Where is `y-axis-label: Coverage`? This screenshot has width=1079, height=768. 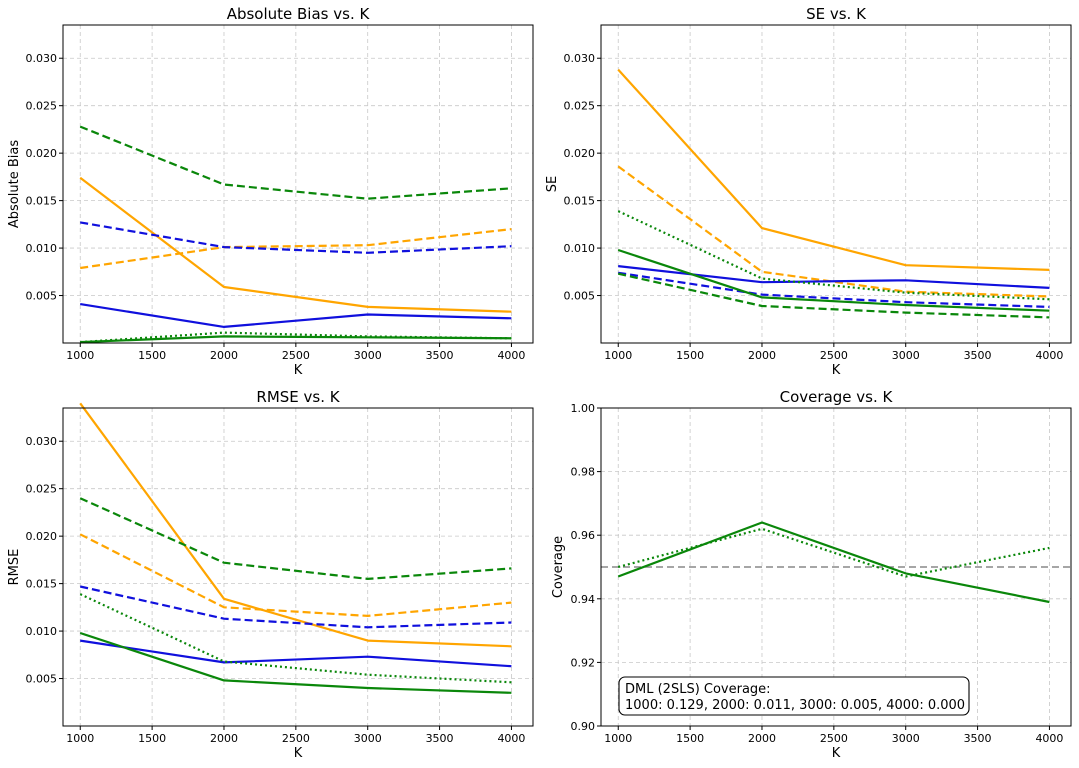
y-axis-label: Coverage is located at coordinates (558, 567).